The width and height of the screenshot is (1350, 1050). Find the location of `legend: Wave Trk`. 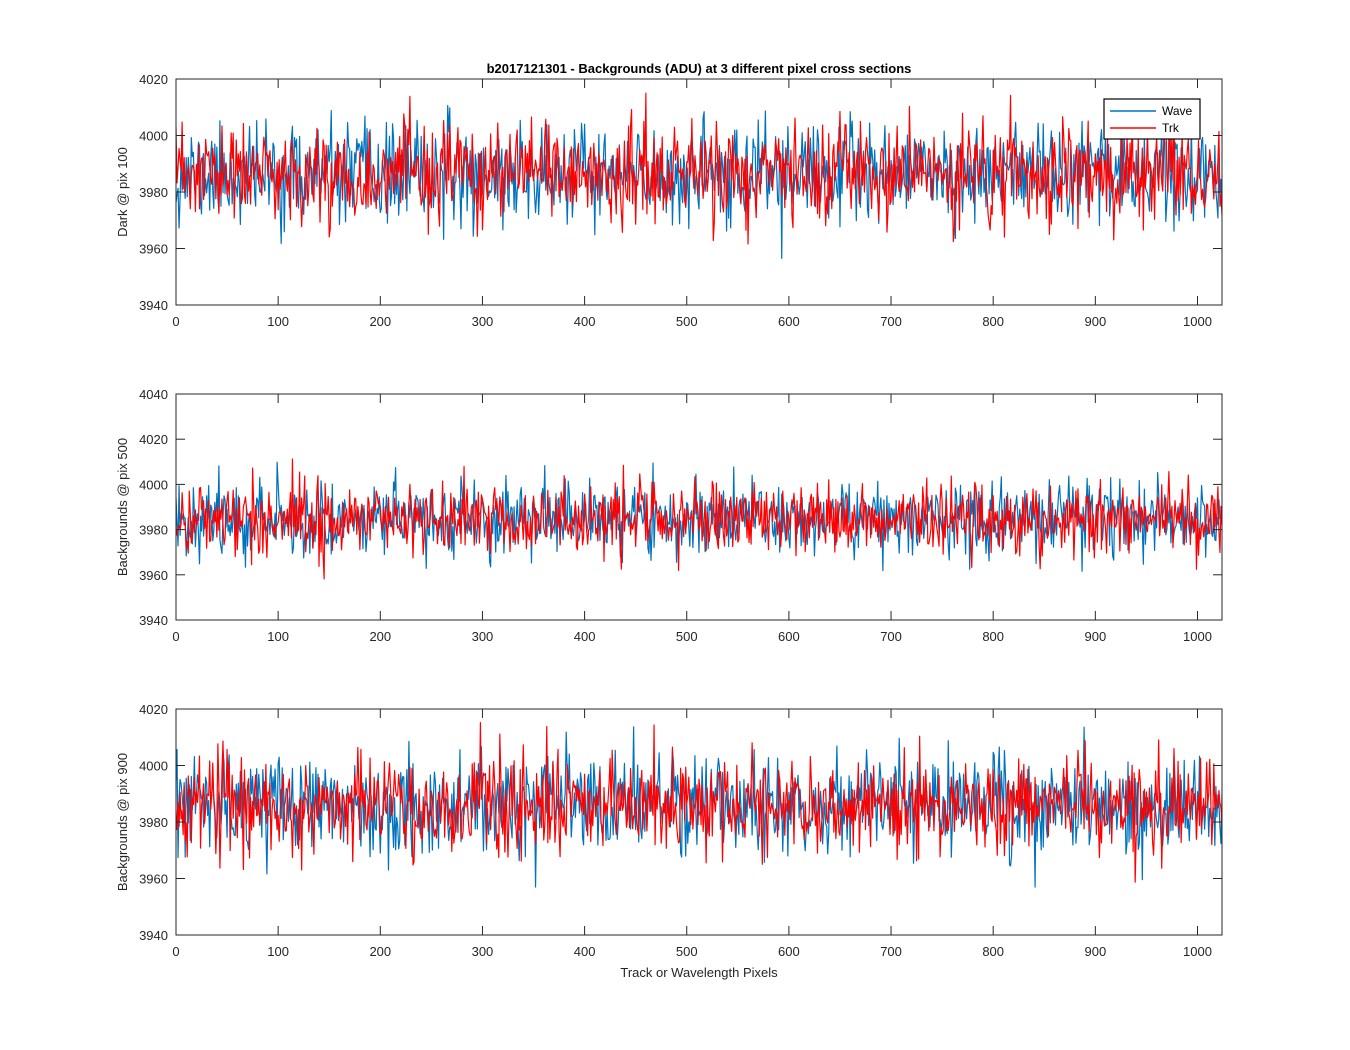

legend: Wave Trk is located at coordinates (1152, 119).